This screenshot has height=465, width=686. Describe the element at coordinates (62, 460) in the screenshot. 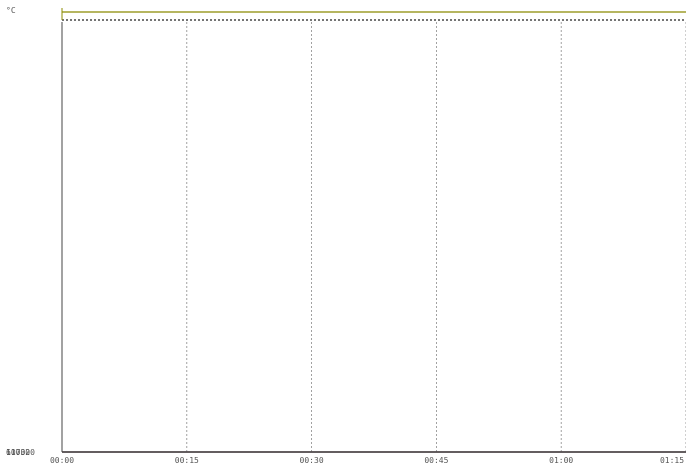

I see `x-tick-label: 00:00` at that location.